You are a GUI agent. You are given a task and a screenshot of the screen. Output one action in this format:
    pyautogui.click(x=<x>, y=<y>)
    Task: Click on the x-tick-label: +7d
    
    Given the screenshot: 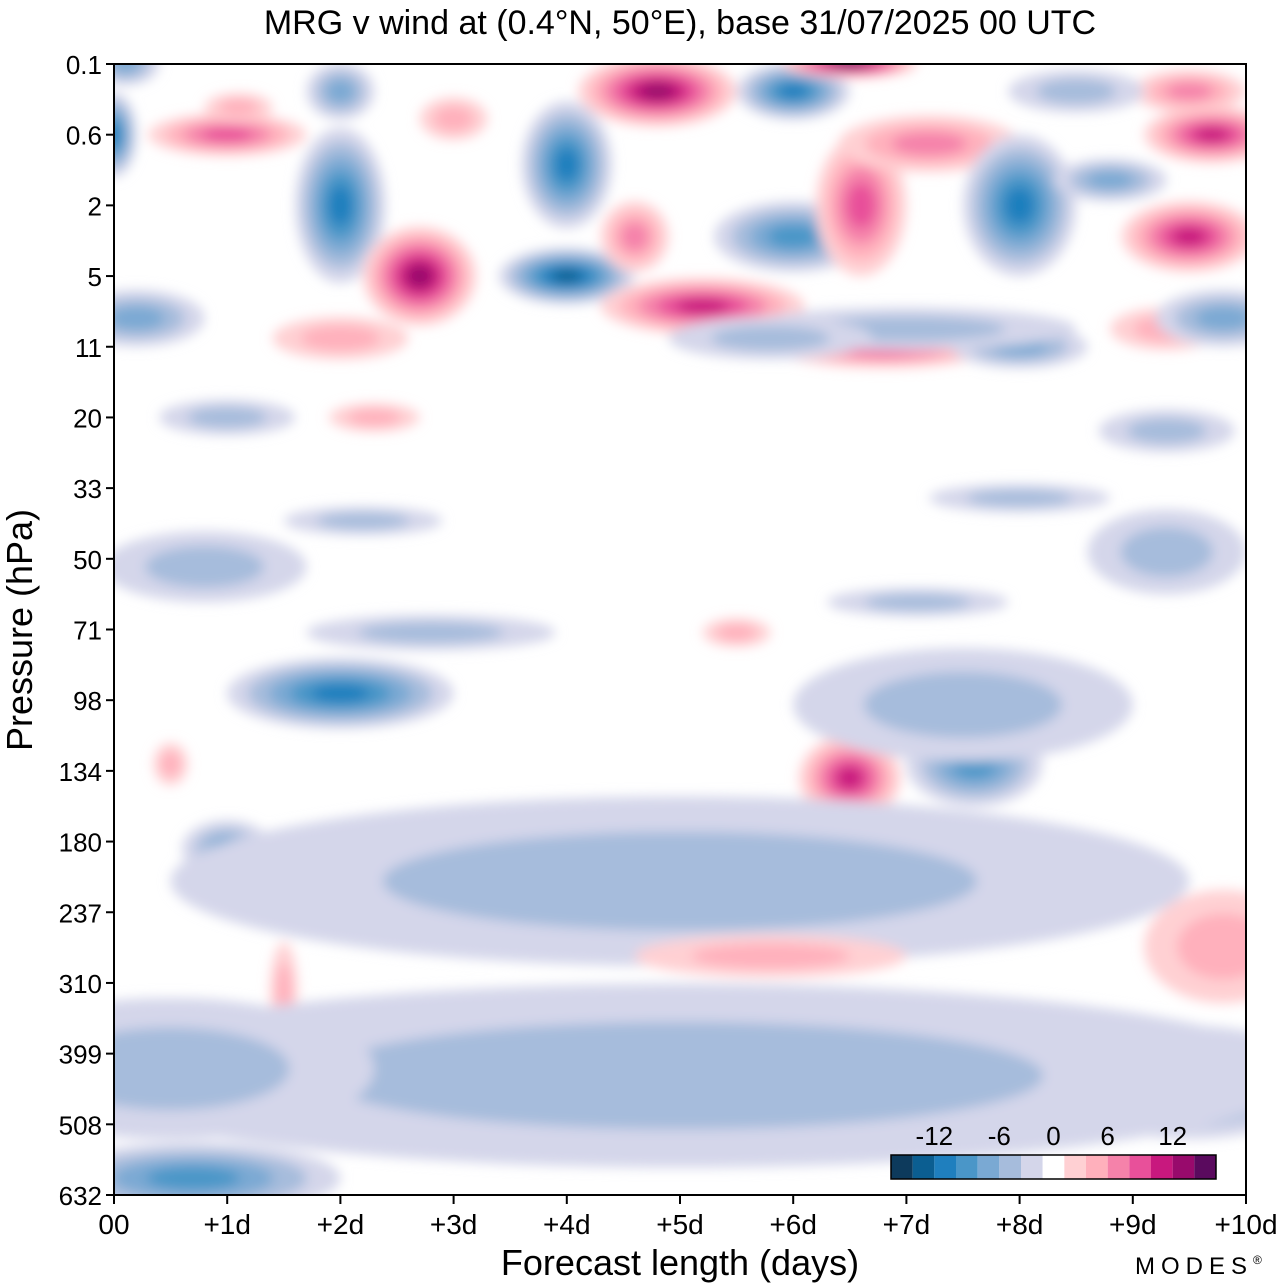 What is the action you would take?
    pyautogui.click(x=907, y=1224)
    